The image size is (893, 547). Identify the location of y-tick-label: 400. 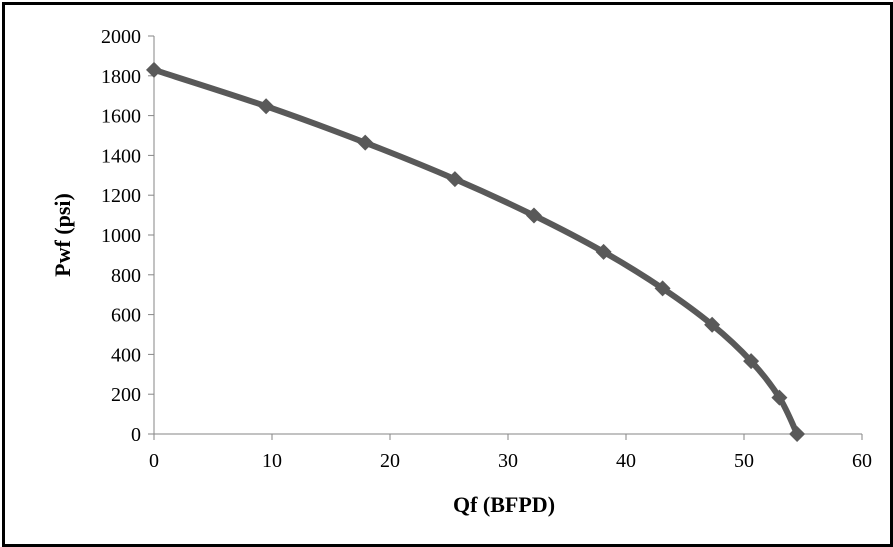
(126, 355).